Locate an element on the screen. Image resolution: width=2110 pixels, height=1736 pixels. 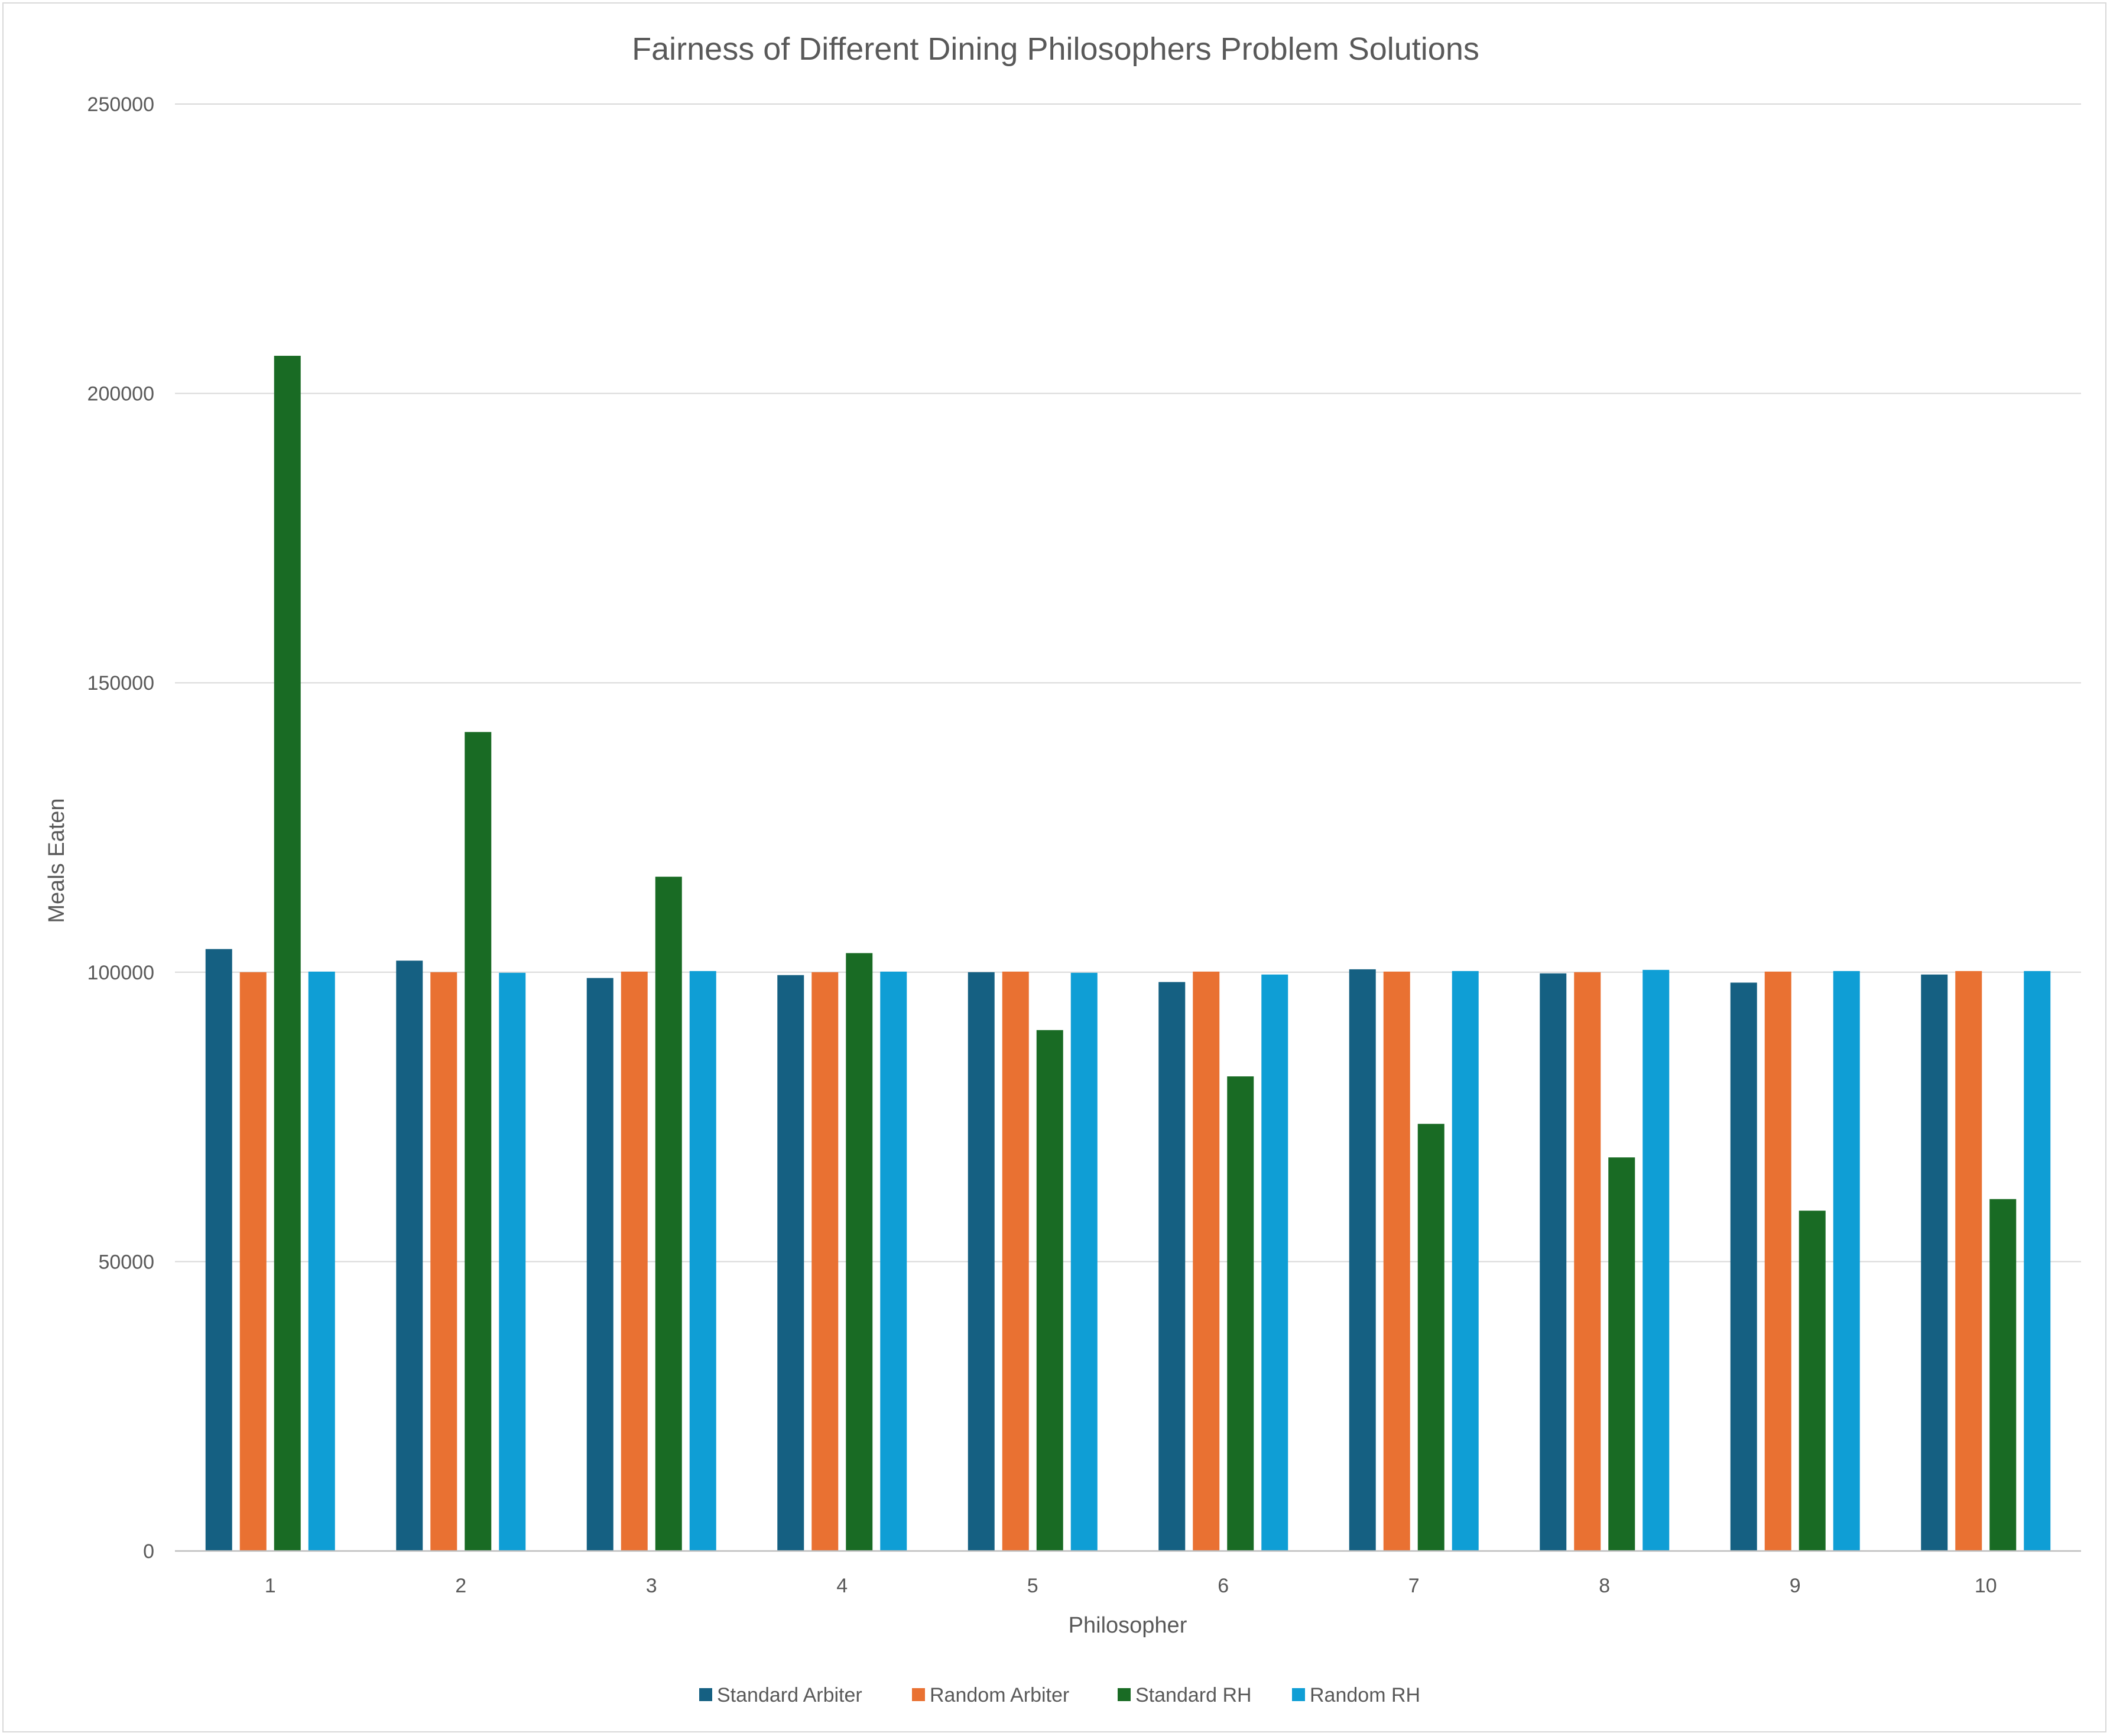
y-tick-label: 100000 is located at coordinates (121, 973).